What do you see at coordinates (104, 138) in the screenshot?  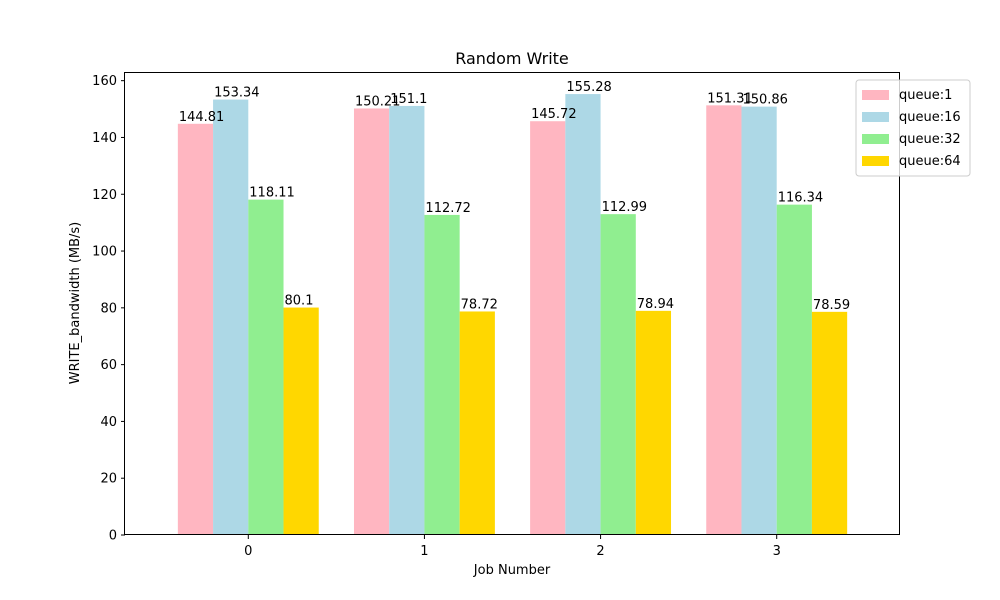 I see `y-tick-label: 140` at bounding box center [104, 138].